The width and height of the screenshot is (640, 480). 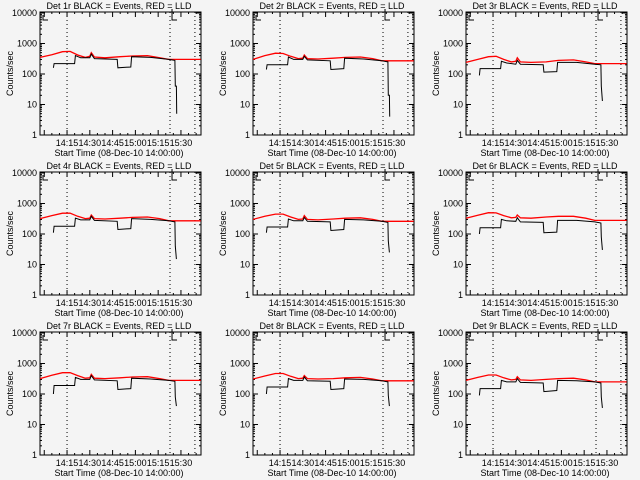 What do you see at coordinates (332, 166) in the screenshot?
I see `panel-title: Det 5r BLACK = Events, RED = LLD` at bounding box center [332, 166].